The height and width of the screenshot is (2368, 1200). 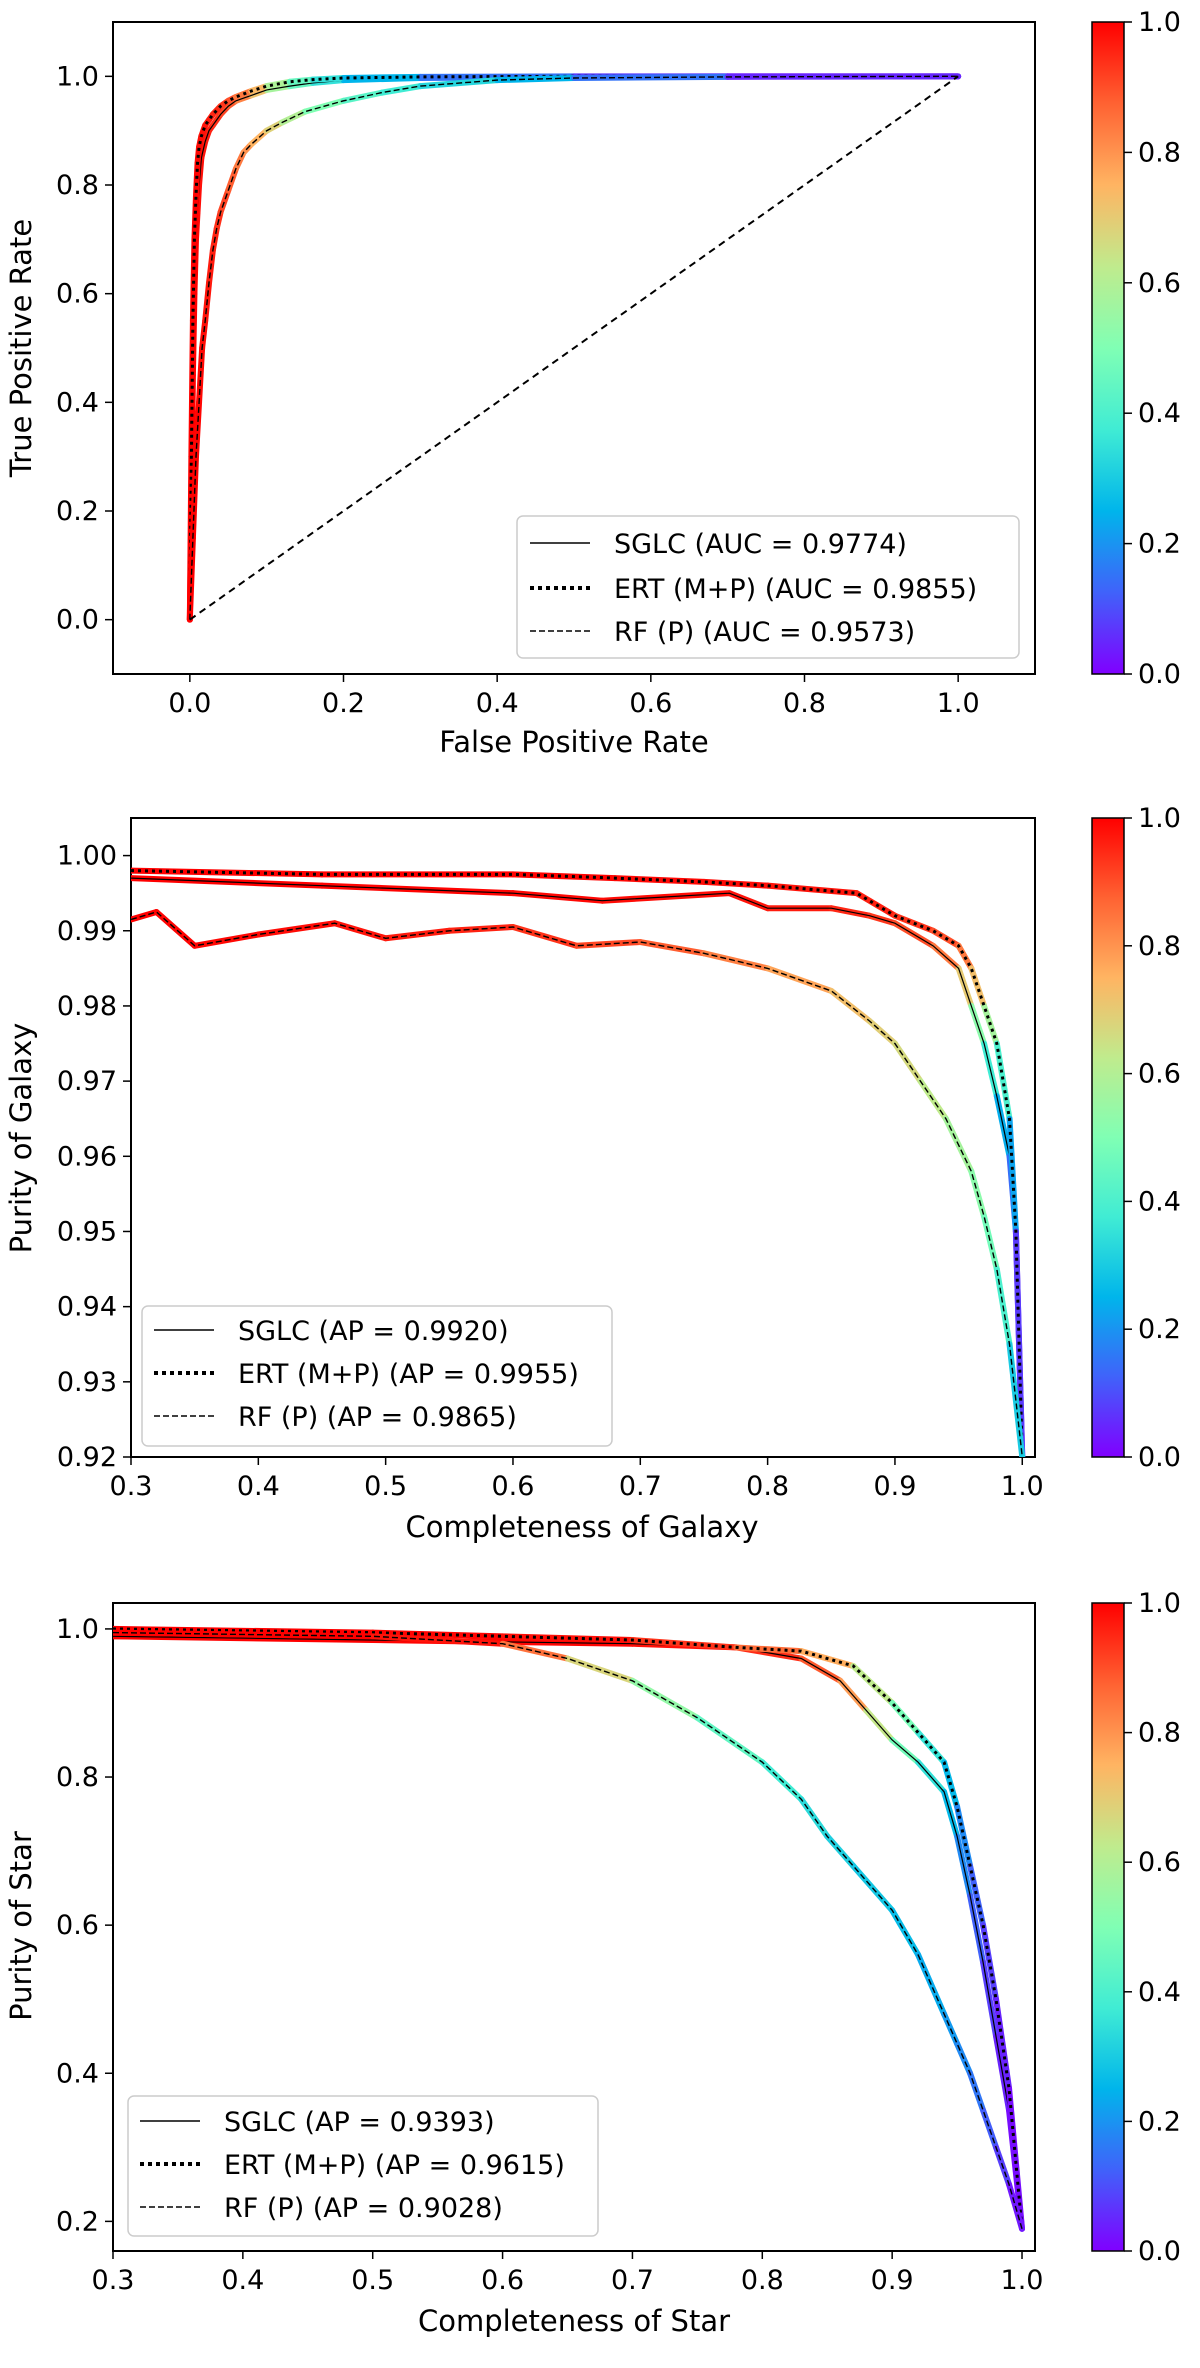 I want to click on roc-colorbar-ticks: 0.0 0.2 0.4 0.6 0.8 1.0, so click(x=1152, y=348).